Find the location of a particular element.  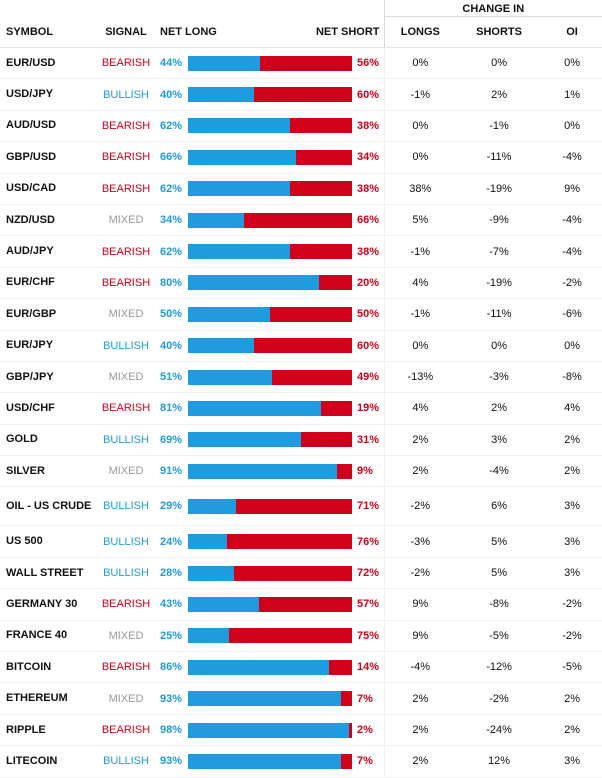

net-long-value: 62% is located at coordinates (174, 251).